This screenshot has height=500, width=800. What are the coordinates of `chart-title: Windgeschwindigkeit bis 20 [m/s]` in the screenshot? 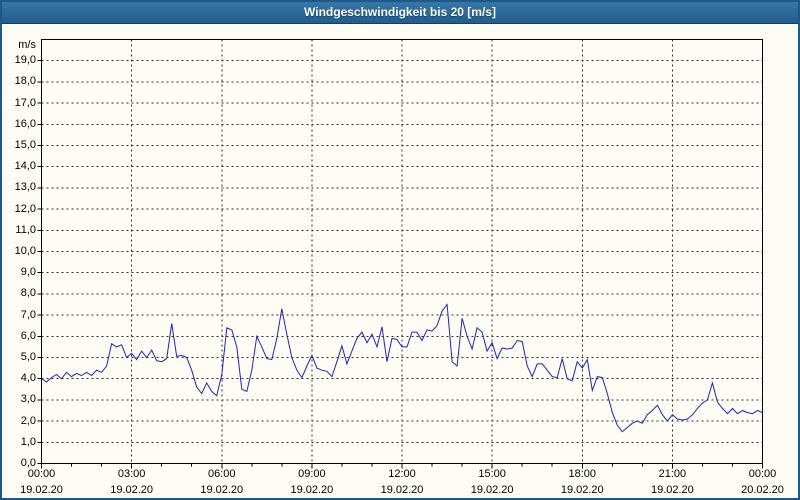 It's located at (400, 12).